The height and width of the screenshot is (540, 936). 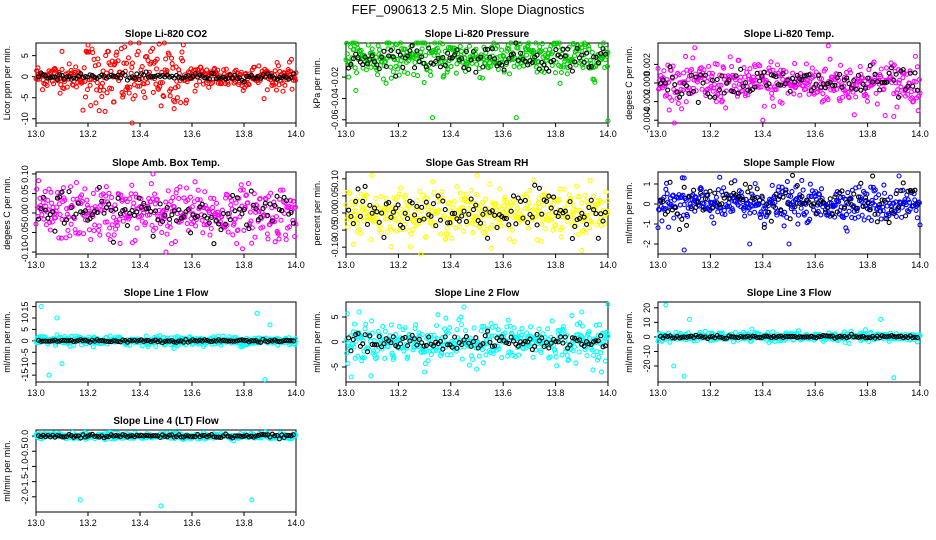 What do you see at coordinates (868, 393) in the screenshot?
I see `x-tick-label: 13.8` at bounding box center [868, 393].